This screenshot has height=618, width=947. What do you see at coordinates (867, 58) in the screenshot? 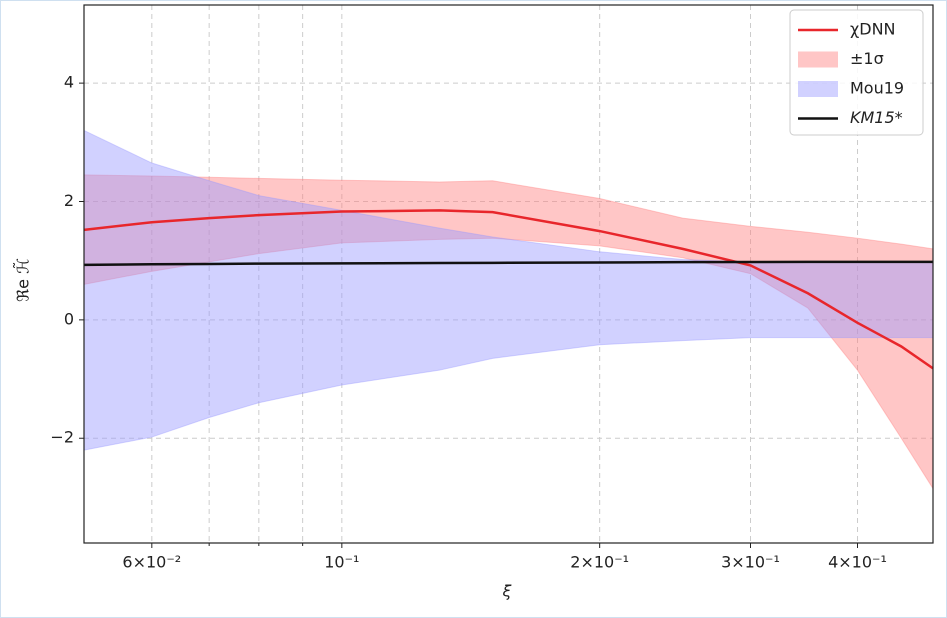
I see `legend-label: ±1σ` at bounding box center [867, 58].